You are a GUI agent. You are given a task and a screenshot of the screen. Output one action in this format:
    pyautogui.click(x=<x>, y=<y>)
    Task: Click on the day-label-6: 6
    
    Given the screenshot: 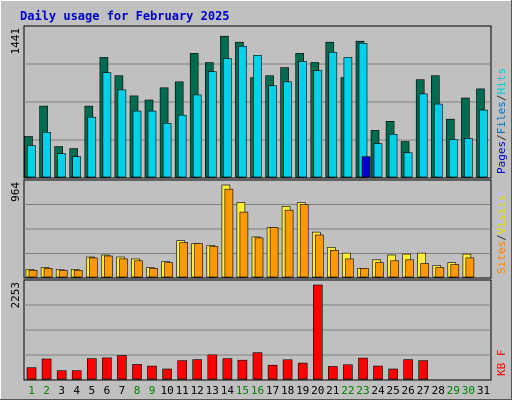 What is the action you would take?
    pyautogui.click(x=107, y=390)
    